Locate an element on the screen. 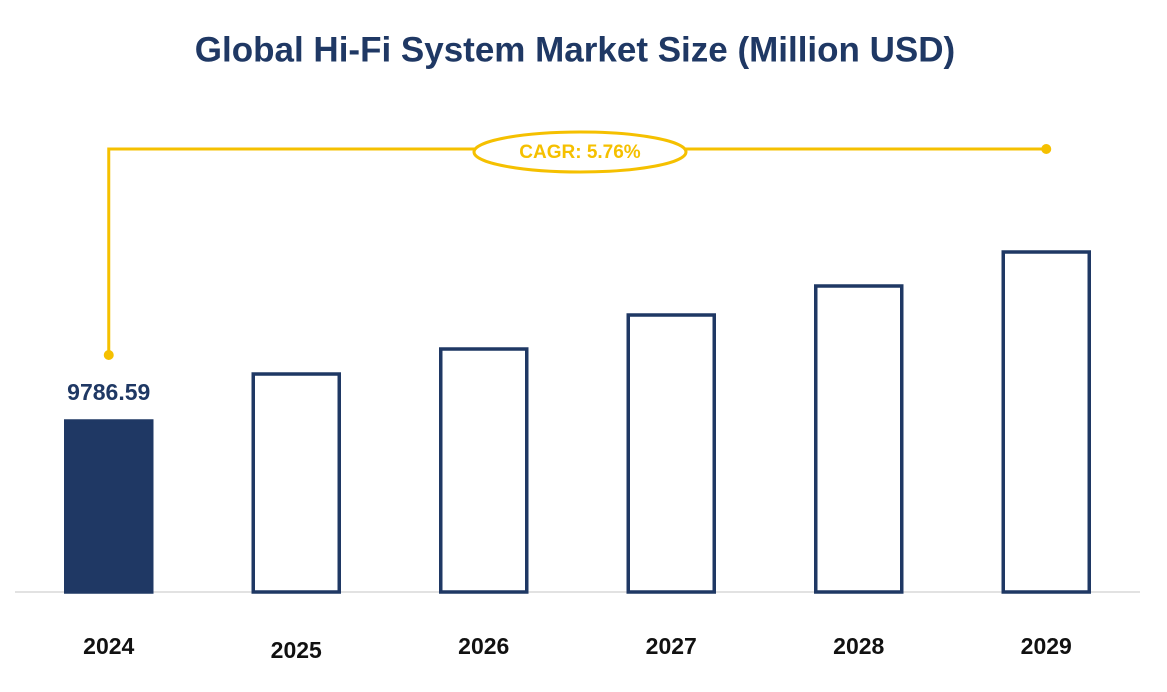 This screenshot has height=692, width=1167. x-tick-label: 2027 is located at coordinates (671, 646).